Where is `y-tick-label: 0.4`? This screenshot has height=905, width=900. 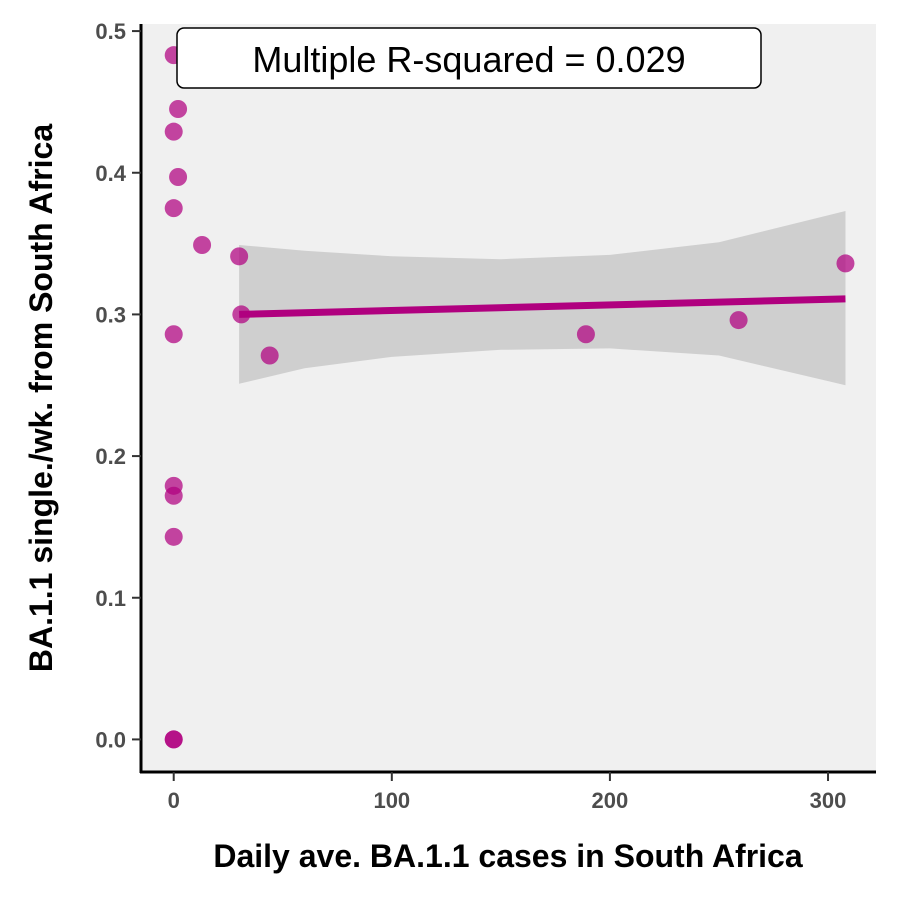 y-tick-label: 0.4 is located at coordinates (110, 173).